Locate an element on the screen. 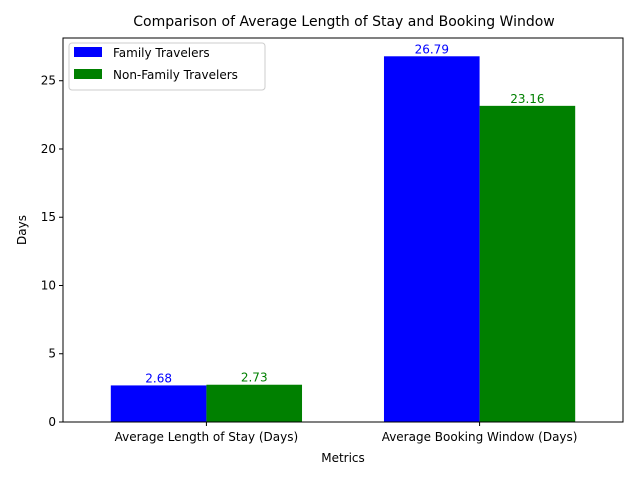 The width and height of the screenshot is (640, 480). bar-value-label: 2.68 is located at coordinates (158, 378).